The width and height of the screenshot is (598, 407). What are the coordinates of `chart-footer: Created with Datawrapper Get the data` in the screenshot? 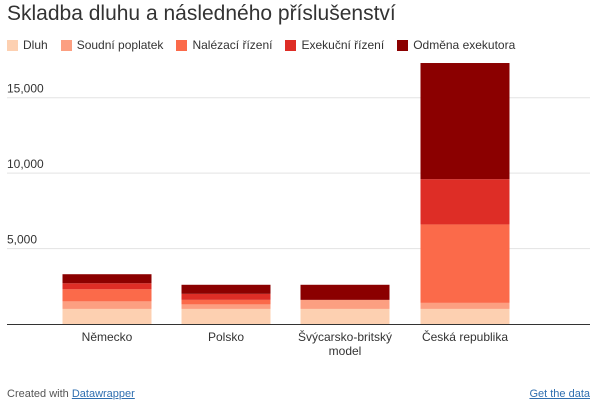 It's located at (298, 394).